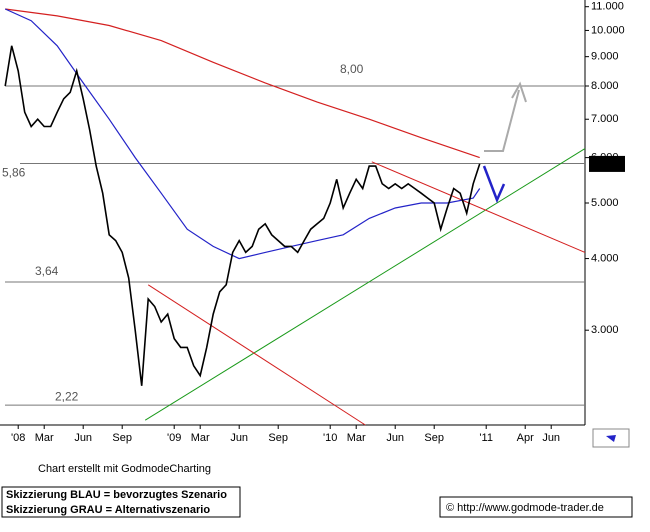 This screenshot has width=650, height=532. What do you see at coordinates (605, 86) in the screenshot?
I see `y-tick-label: 8.000` at bounding box center [605, 86].